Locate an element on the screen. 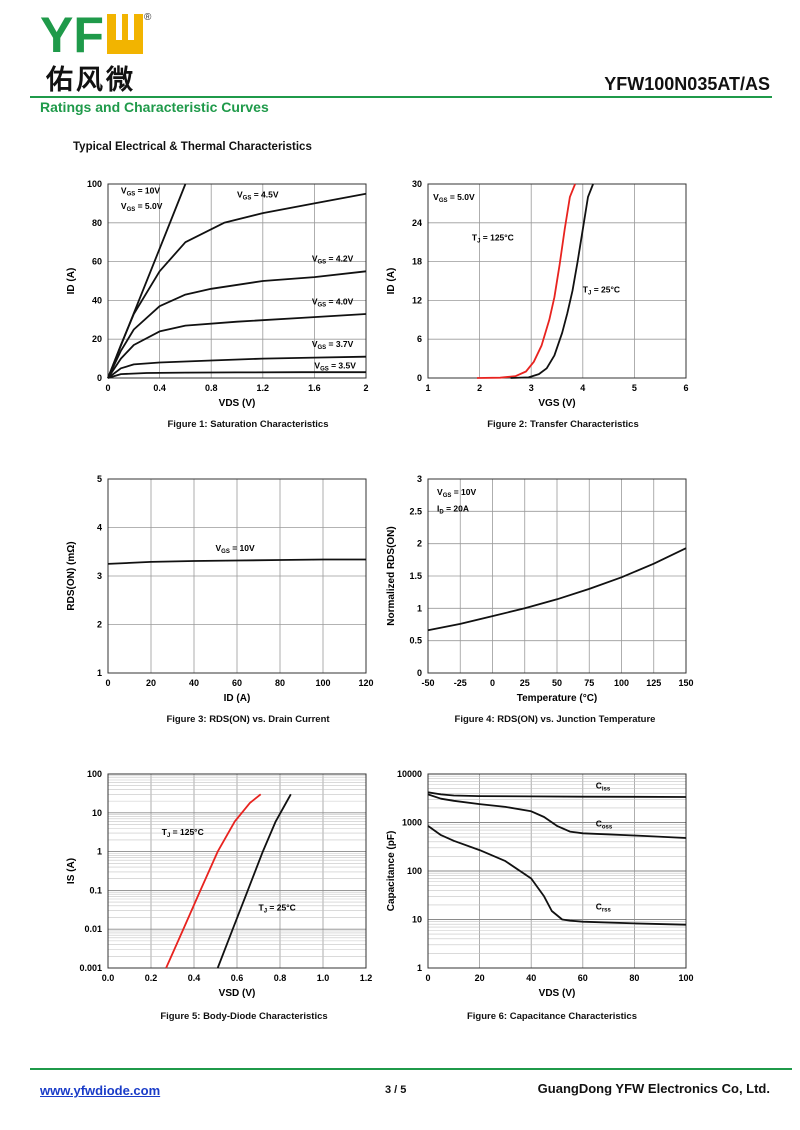 The image size is (800, 1130). brand-chinese-name: 佑风微 is located at coordinates (91, 80).